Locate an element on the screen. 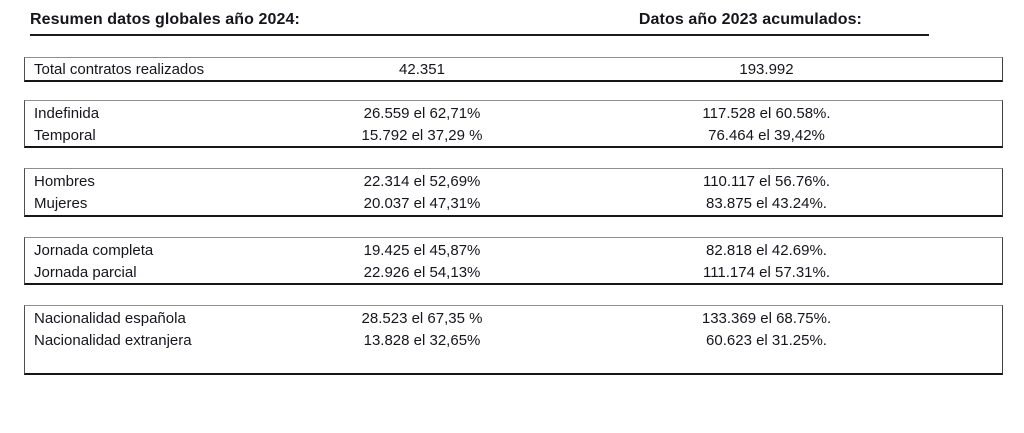  value-2023: 117.528 el 60.58%. is located at coordinates (766, 113).